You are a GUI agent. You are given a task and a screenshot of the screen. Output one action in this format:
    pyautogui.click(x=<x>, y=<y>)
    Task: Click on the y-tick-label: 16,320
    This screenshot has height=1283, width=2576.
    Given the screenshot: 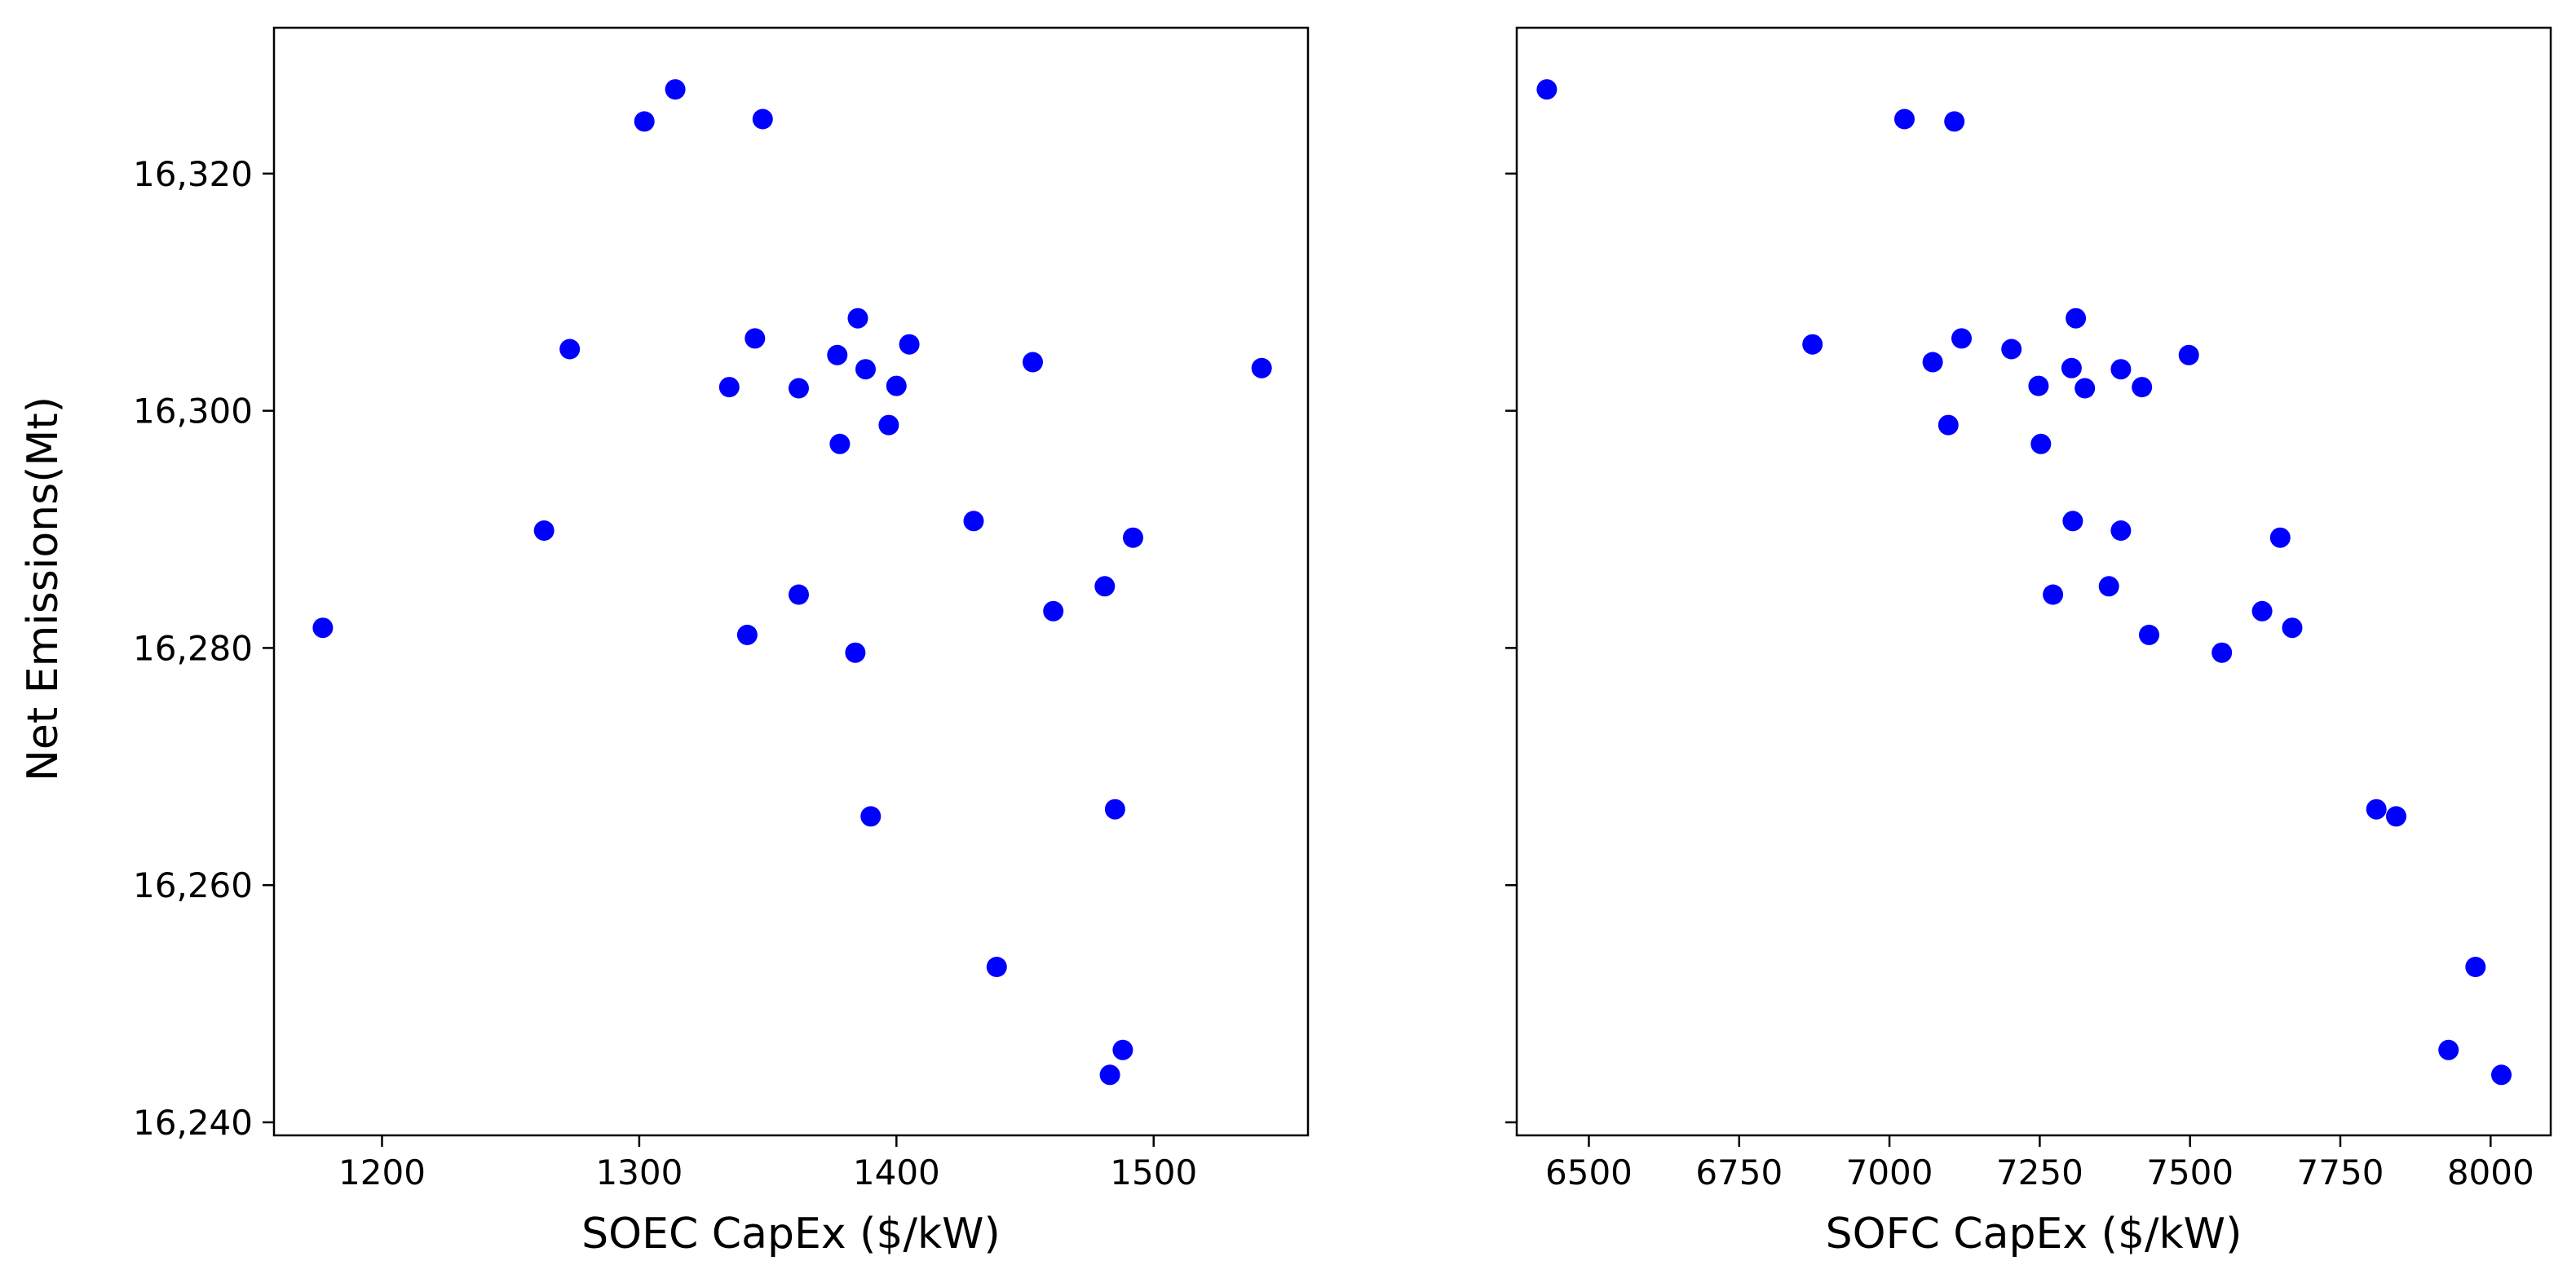 What is the action you would take?
    pyautogui.click(x=193, y=174)
    